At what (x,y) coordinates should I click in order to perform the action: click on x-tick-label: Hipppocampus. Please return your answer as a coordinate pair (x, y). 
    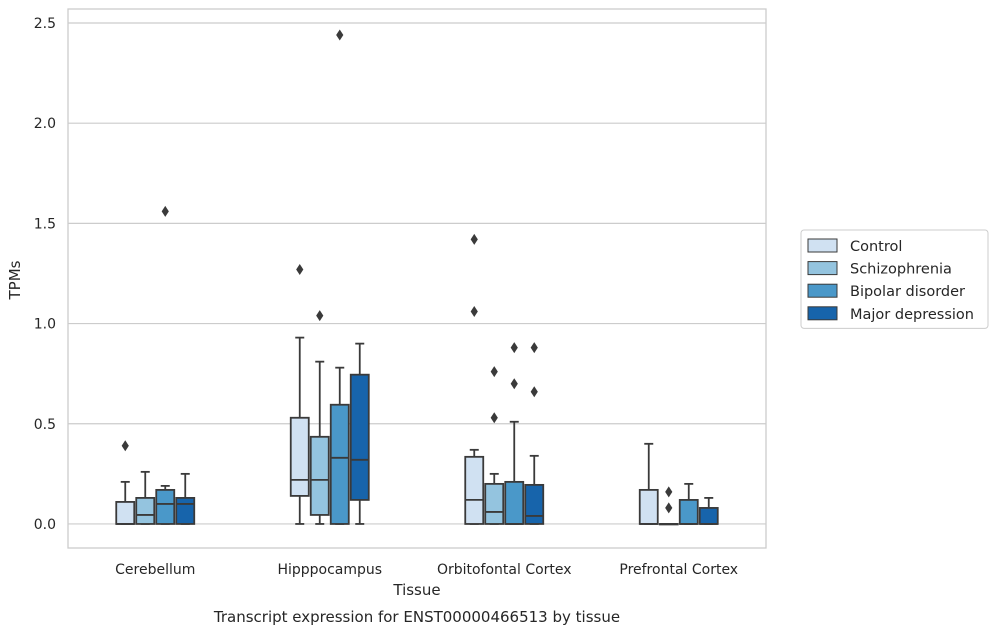
    Looking at the image, I should click on (329, 570).